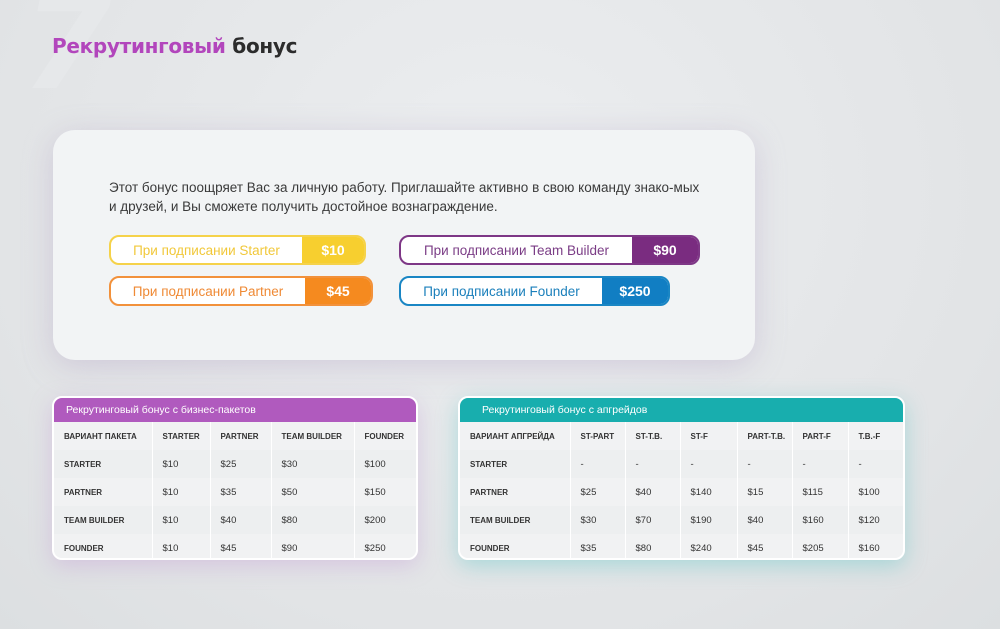 The width and height of the screenshot is (1000, 629). I want to click on bonus-team-builder: При подписании Team Builder $90, so click(549, 250).